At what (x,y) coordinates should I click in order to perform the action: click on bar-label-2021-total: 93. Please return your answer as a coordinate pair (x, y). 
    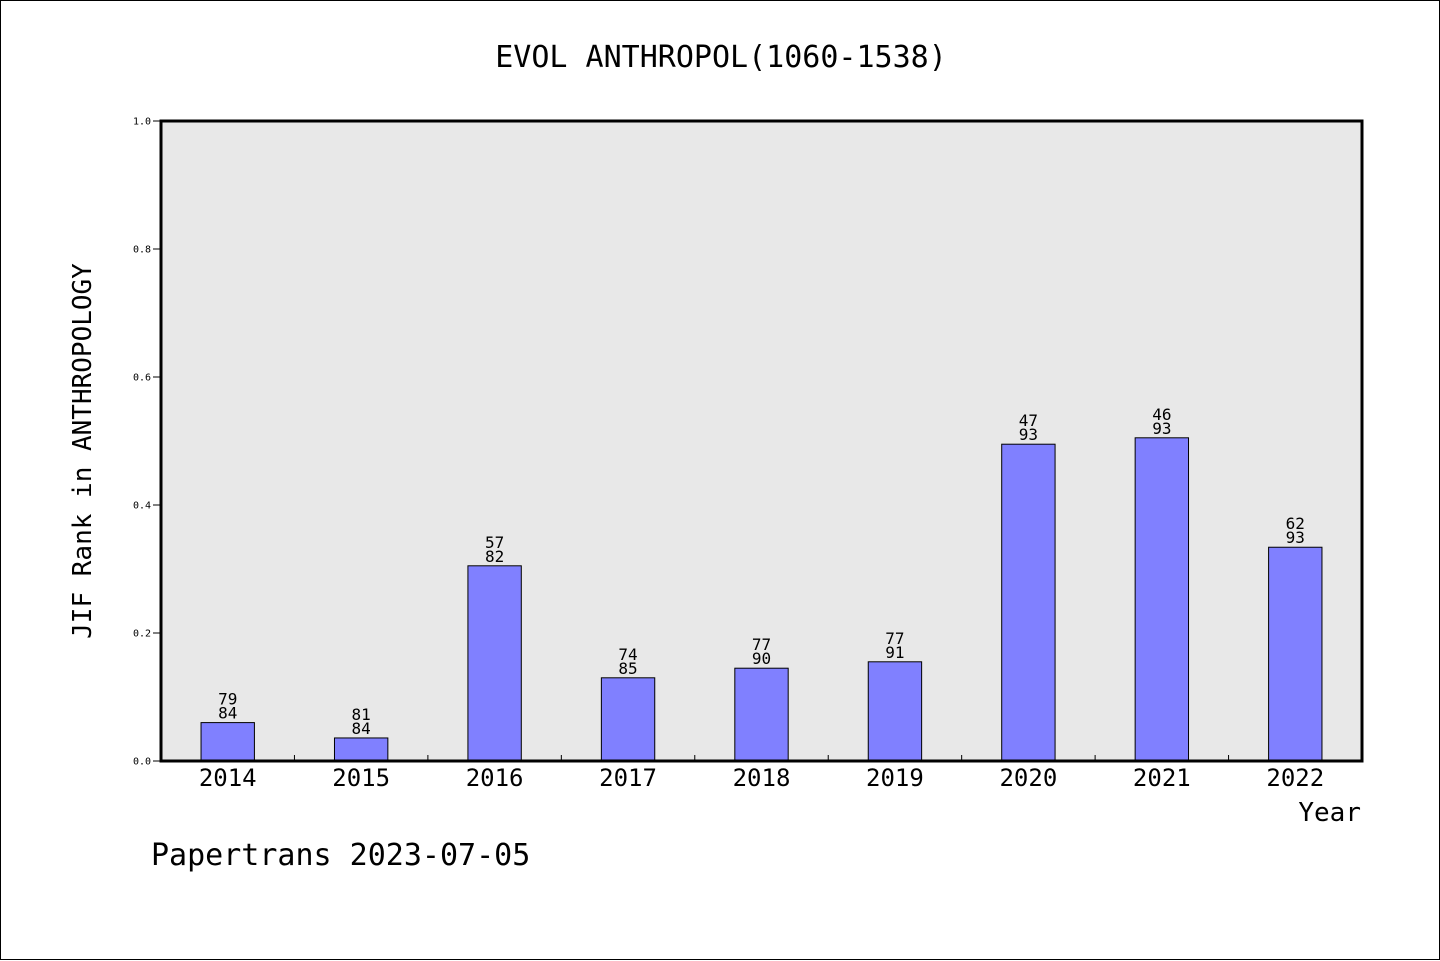
    Looking at the image, I should click on (1161, 428).